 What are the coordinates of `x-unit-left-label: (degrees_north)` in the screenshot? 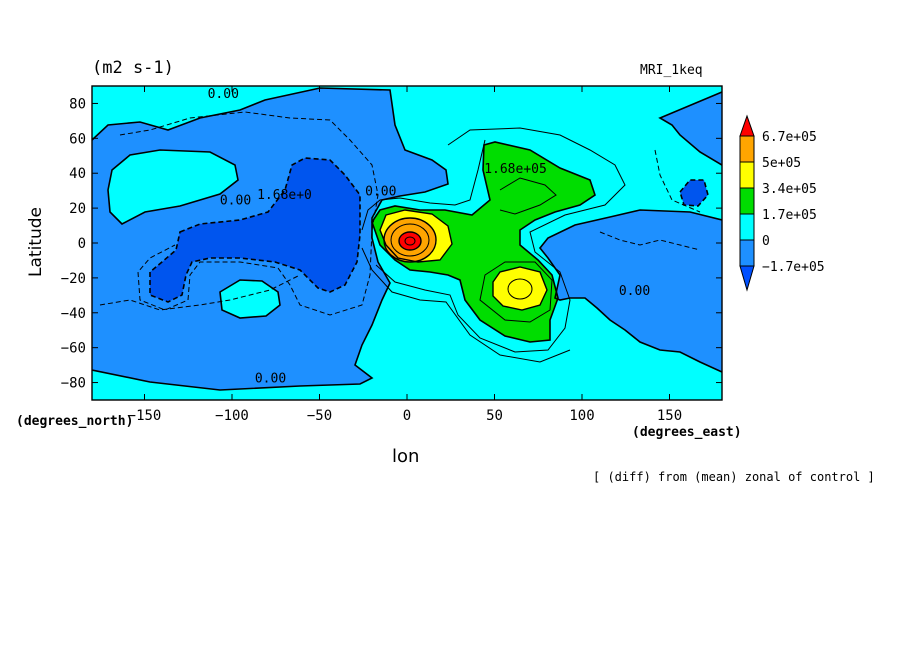 It's located at (75, 421).